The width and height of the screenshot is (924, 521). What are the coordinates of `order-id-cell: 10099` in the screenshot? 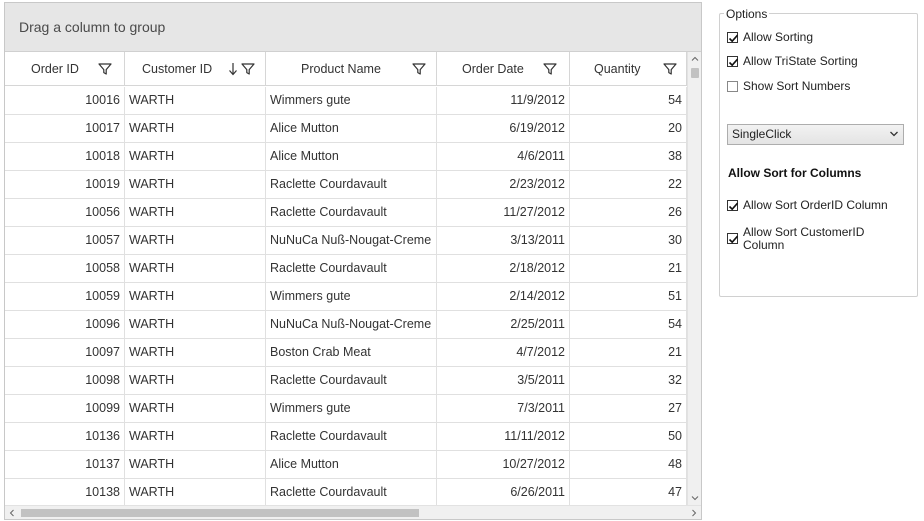 It's located at (65, 408).